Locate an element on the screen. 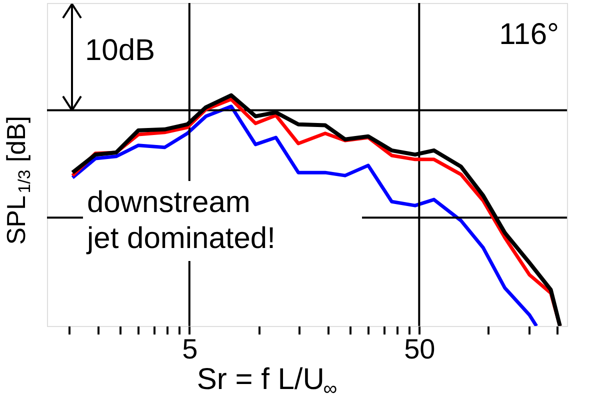 The height and width of the screenshot is (411, 597). annotation: downstream jet dominated! is located at coordinates (181, 220).